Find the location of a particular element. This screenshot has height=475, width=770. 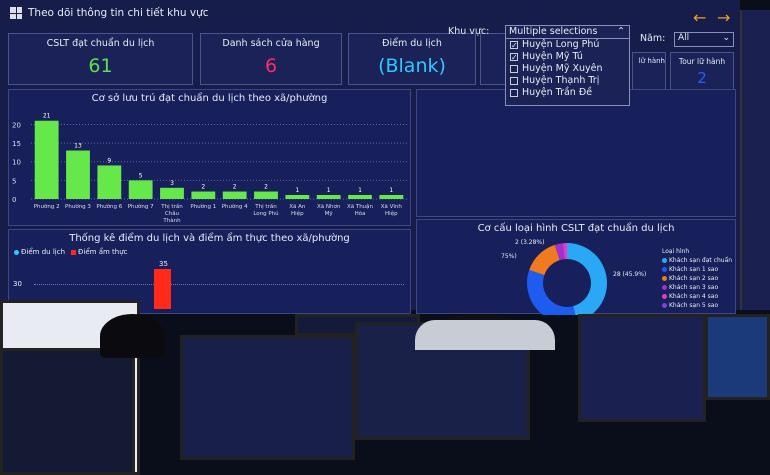

data-label: 75%) is located at coordinates (509, 256).